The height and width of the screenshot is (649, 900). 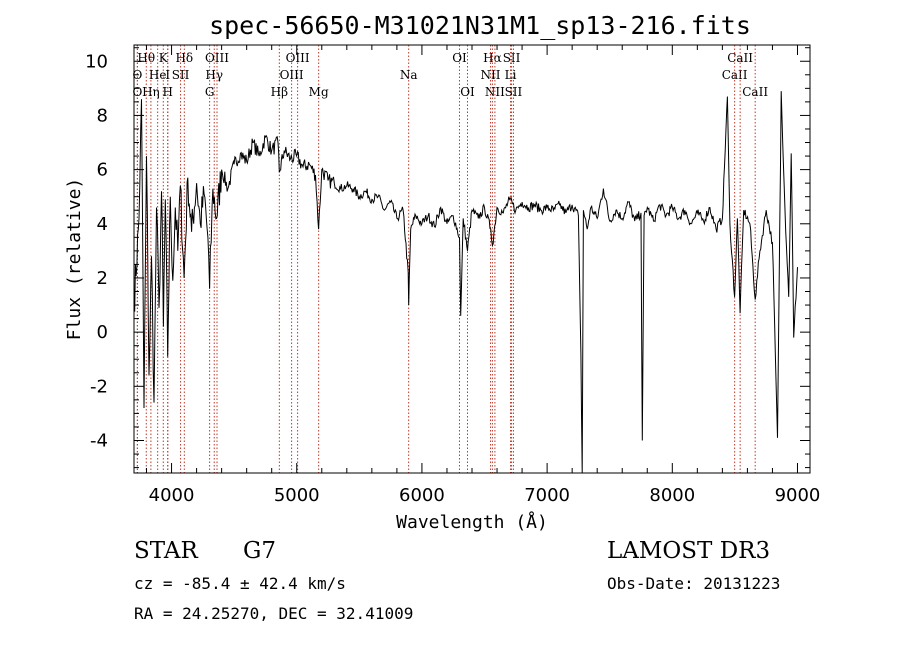 What do you see at coordinates (158, 75) in the screenshot?
I see `line-label: He` at bounding box center [158, 75].